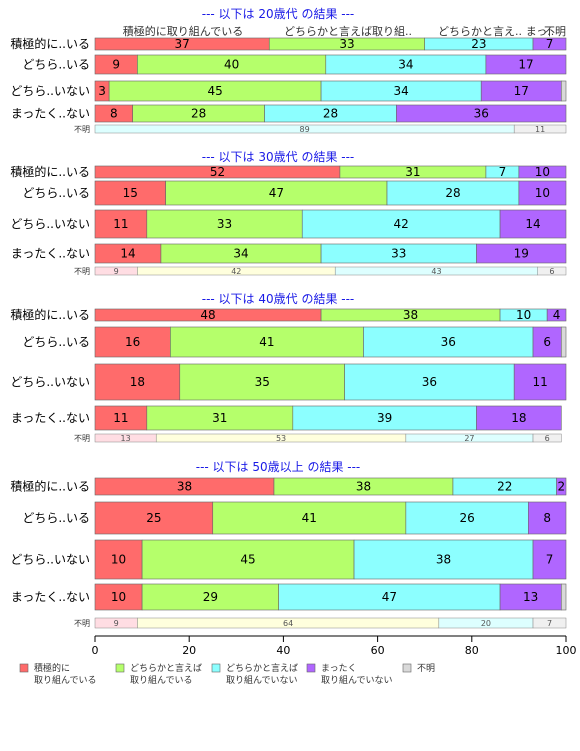 The height and width of the screenshot is (751, 580). I want to click on x-tick-label: 100, so click(566, 650).